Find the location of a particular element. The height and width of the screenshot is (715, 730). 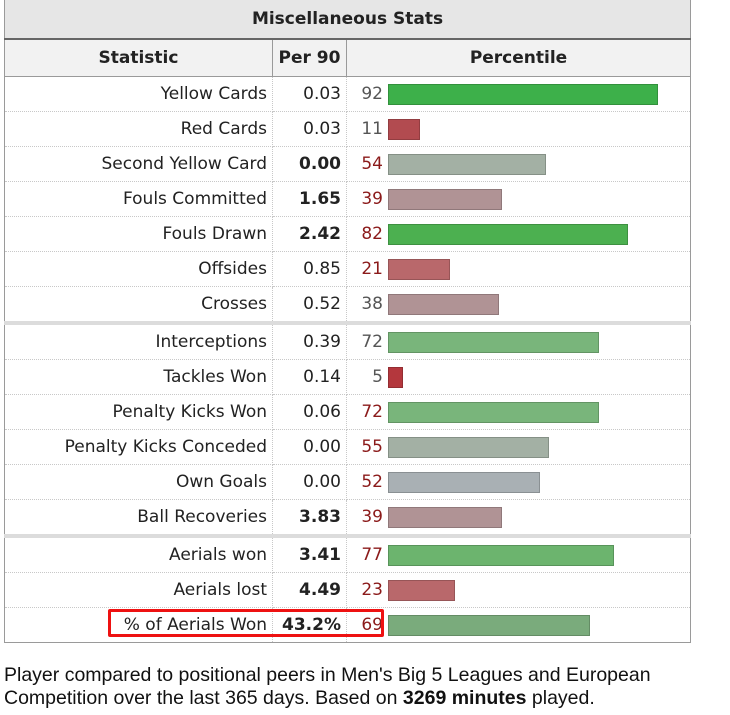

table-row: % of Aerials Won 43.2% 69 is located at coordinates (348, 625).